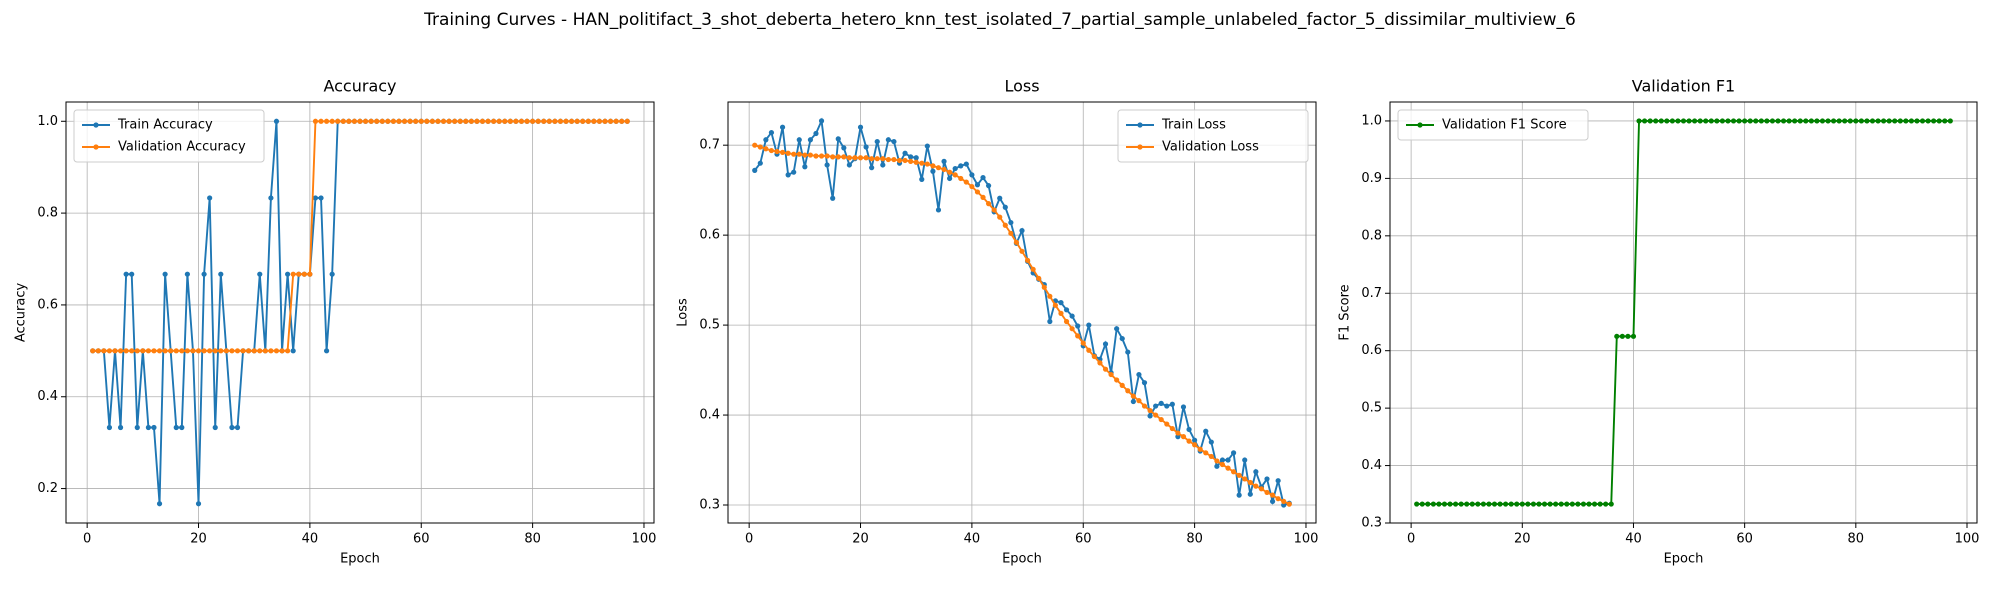 This screenshot has width=2000, height=600. I want to click on y-tick-label: 0.4, so click(709, 415).